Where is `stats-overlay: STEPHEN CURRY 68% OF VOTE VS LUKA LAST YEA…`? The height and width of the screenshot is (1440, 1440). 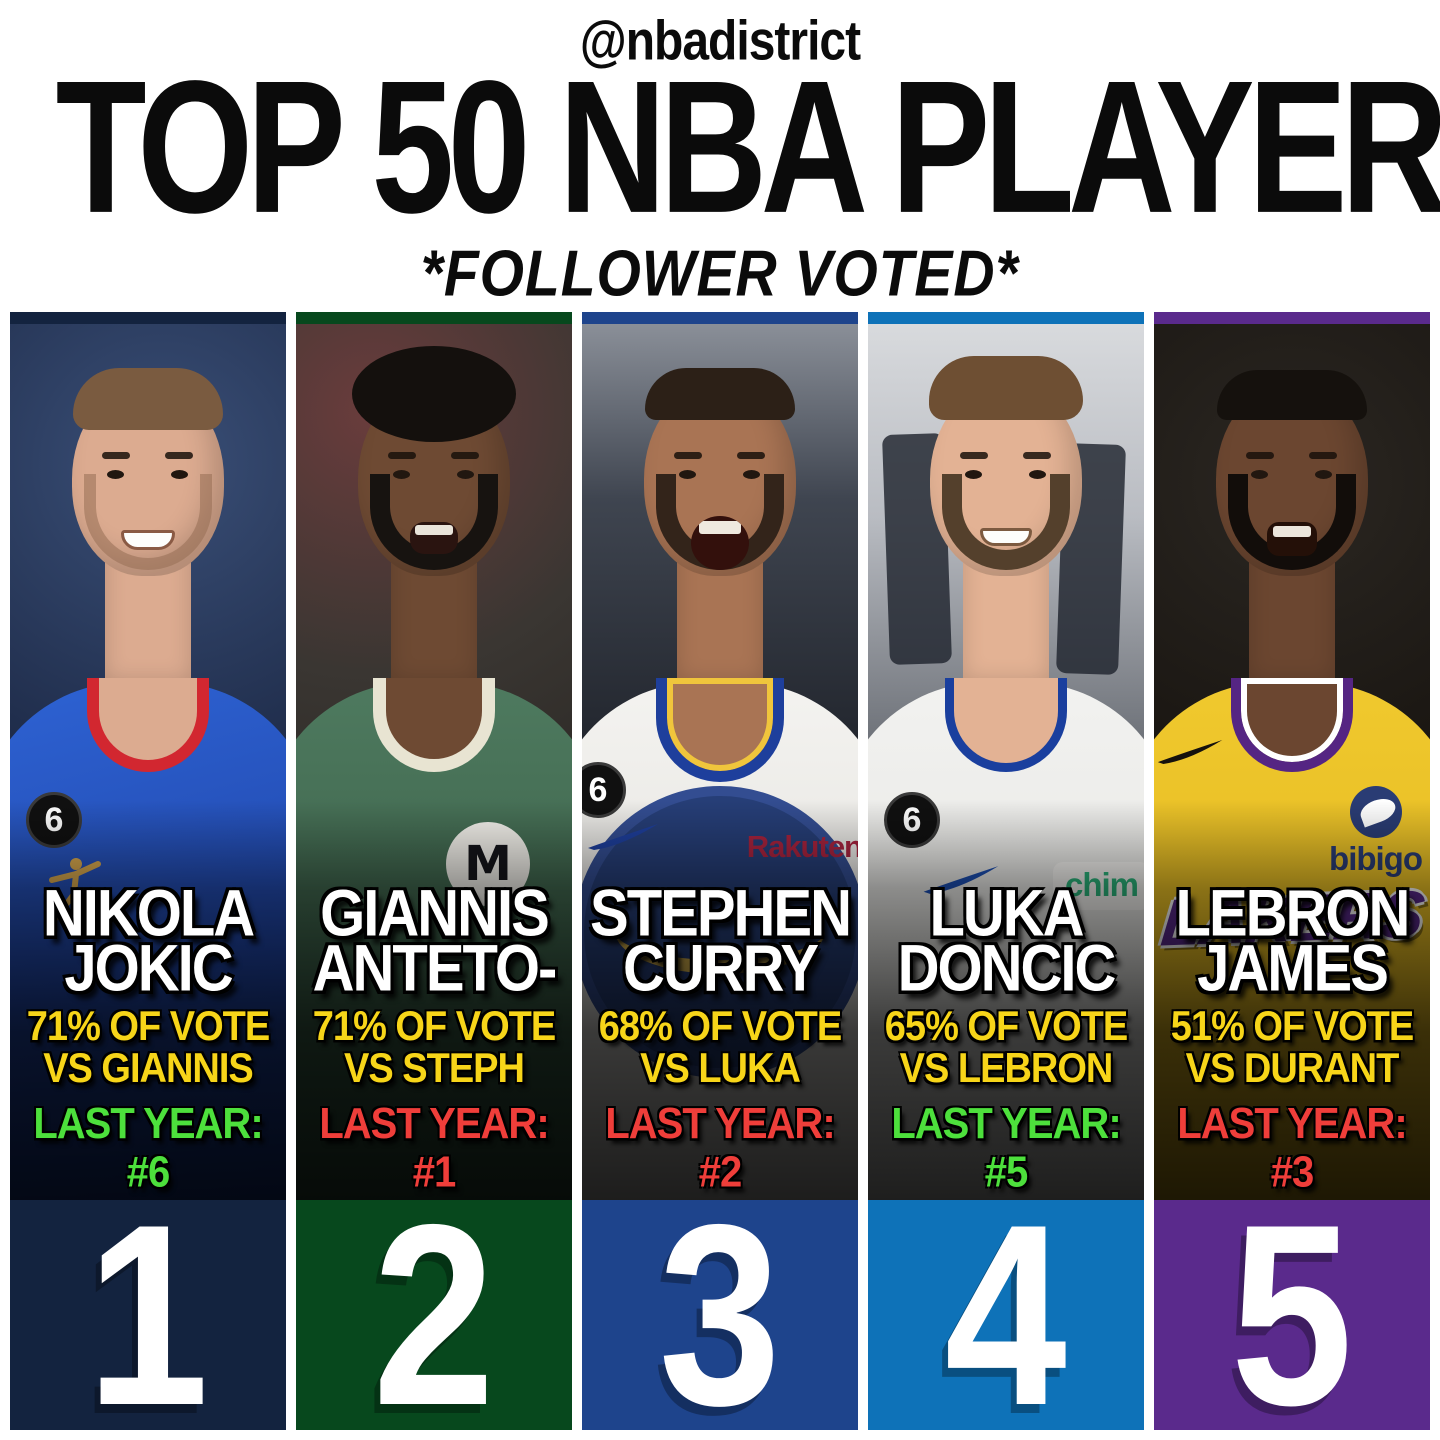
stats-overlay: STEPHEN CURRY 68% OF VOTE VS LUKA LAST YEA… is located at coordinates (720, 1000).